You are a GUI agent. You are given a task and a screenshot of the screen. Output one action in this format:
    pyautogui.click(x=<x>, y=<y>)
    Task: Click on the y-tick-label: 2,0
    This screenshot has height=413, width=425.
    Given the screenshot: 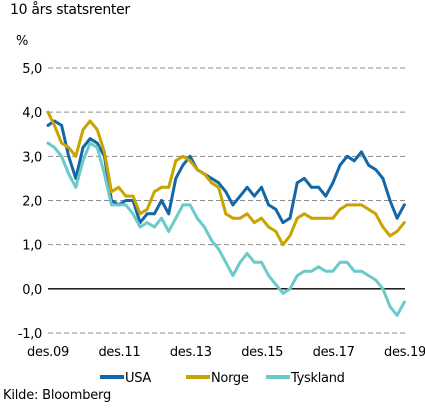 What is the action you would take?
    pyautogui.click(x=32, y=202)
    